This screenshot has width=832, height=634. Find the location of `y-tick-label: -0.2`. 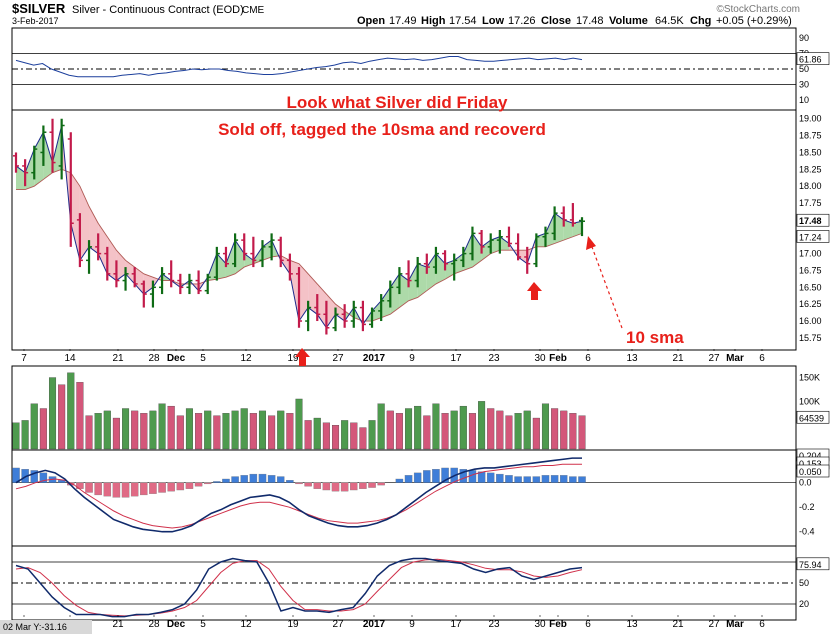

y-tick-label: -0.2 is located at coordinates (807, 507).